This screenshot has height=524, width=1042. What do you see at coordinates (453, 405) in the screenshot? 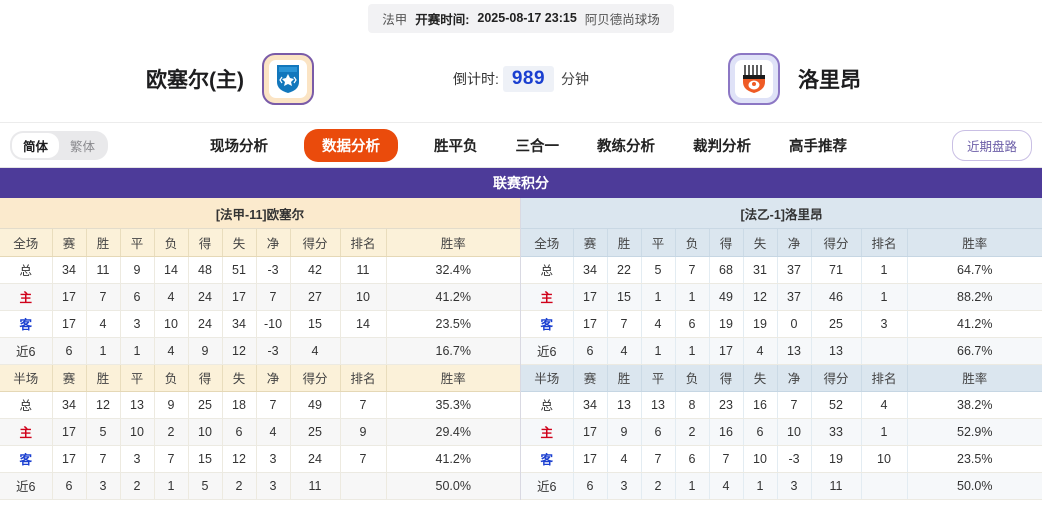
I see `table-cell: 35.3%` at bounding box center [453, 405].